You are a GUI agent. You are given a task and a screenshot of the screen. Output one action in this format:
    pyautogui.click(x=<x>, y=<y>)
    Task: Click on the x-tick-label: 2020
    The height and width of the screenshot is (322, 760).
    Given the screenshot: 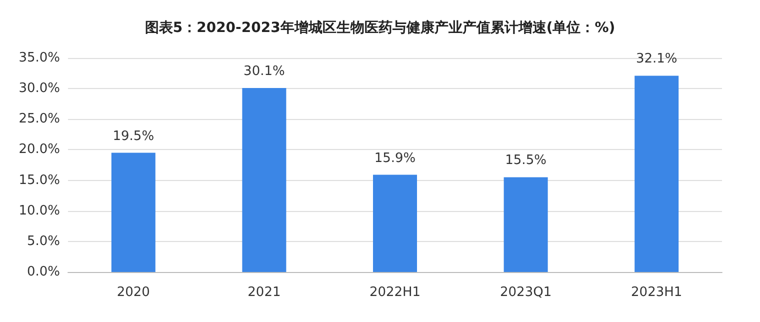 What is the action you would take?
    pyautogui.click(x=133, y=292)
    